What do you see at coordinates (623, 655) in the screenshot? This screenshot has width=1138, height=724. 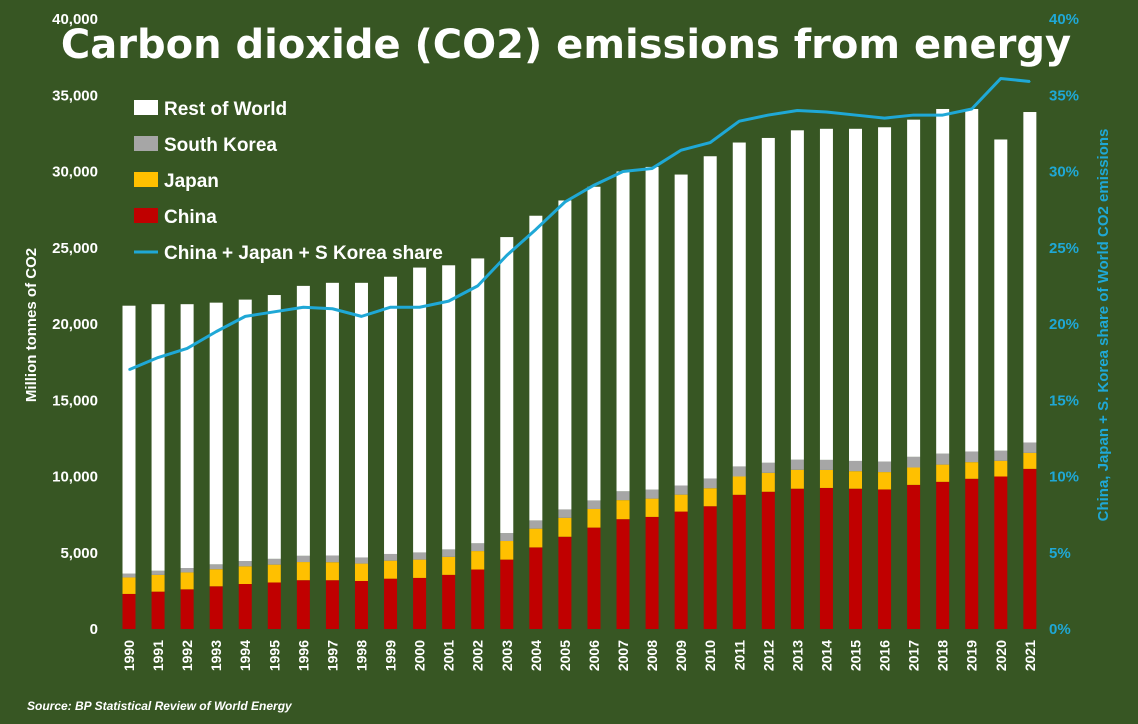 I see `x-tick-label: 2007` at bounding box center [623, 655].